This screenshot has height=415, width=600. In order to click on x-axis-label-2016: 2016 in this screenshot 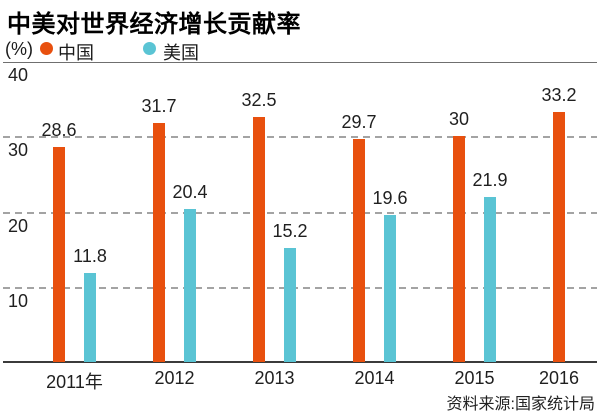, I will do `click(559, 378)`.